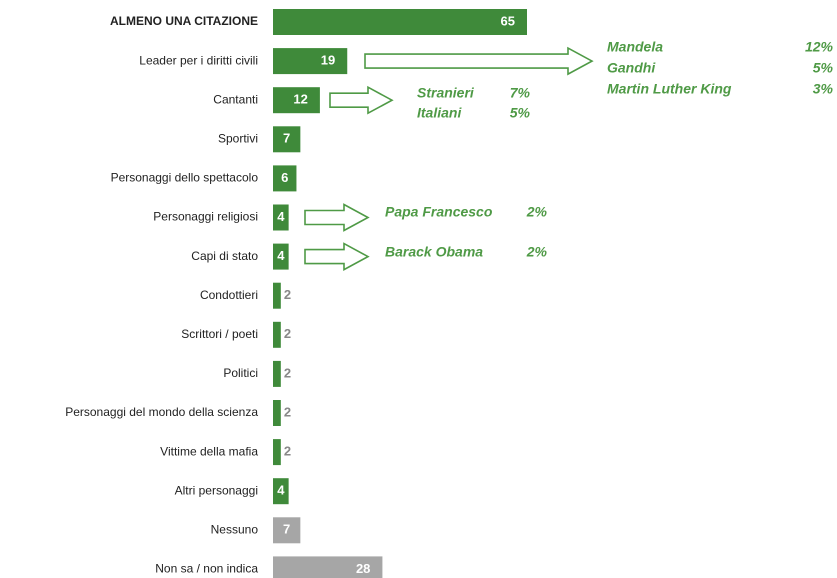  What do you see at coordinates (184, 21) in the screenshot?
I see `category-label: ALMENO UNA CITAZIONE` at bounding box center [184, 21].